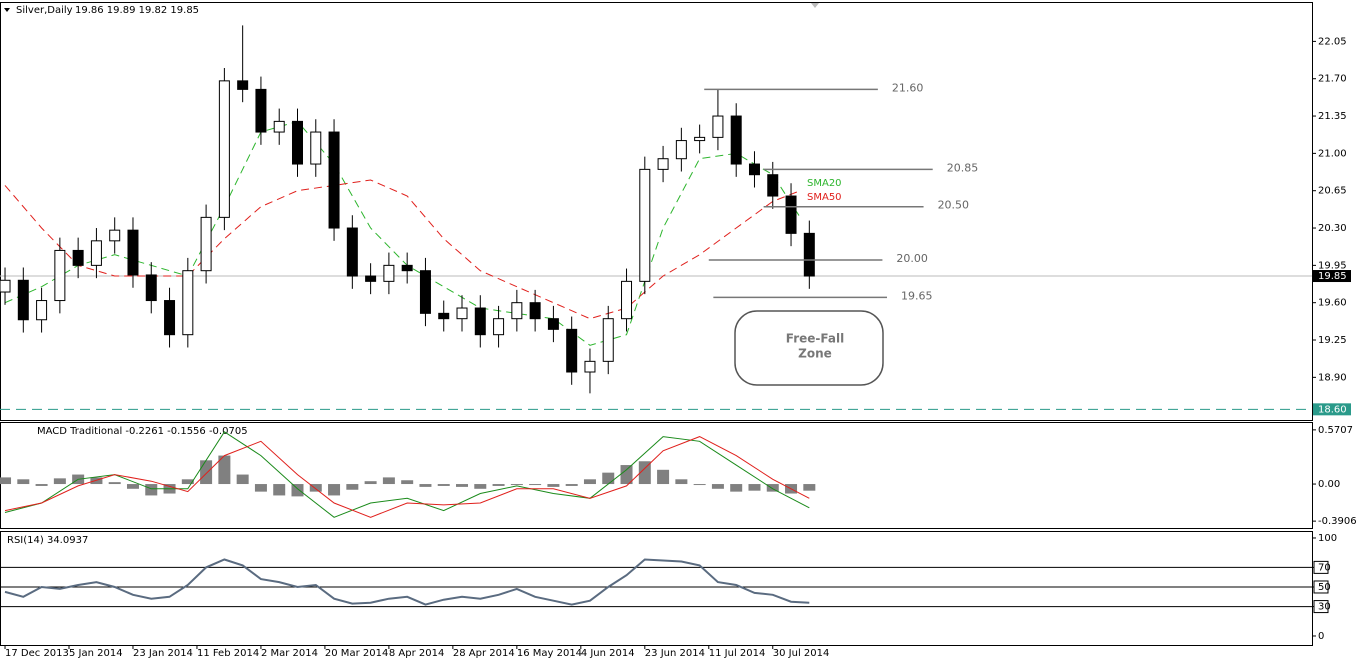 The image size is (1356, 661). Describe the element at coordinates (963, 167) in the screenshot. I see `level-label: 20.85` at that location.